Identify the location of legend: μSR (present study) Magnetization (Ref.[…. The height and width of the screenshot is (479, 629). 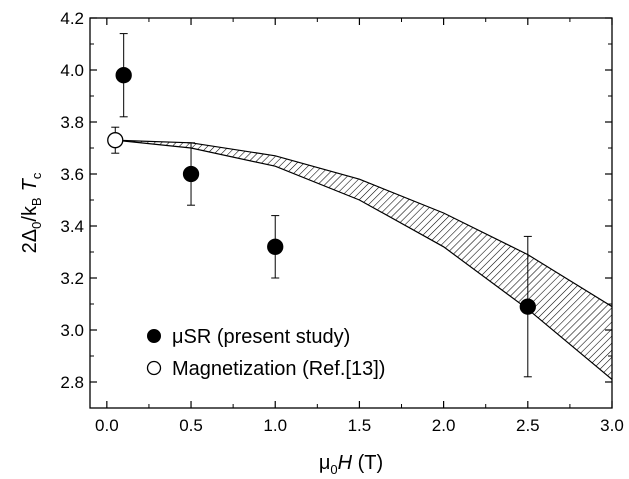
(265, 353).